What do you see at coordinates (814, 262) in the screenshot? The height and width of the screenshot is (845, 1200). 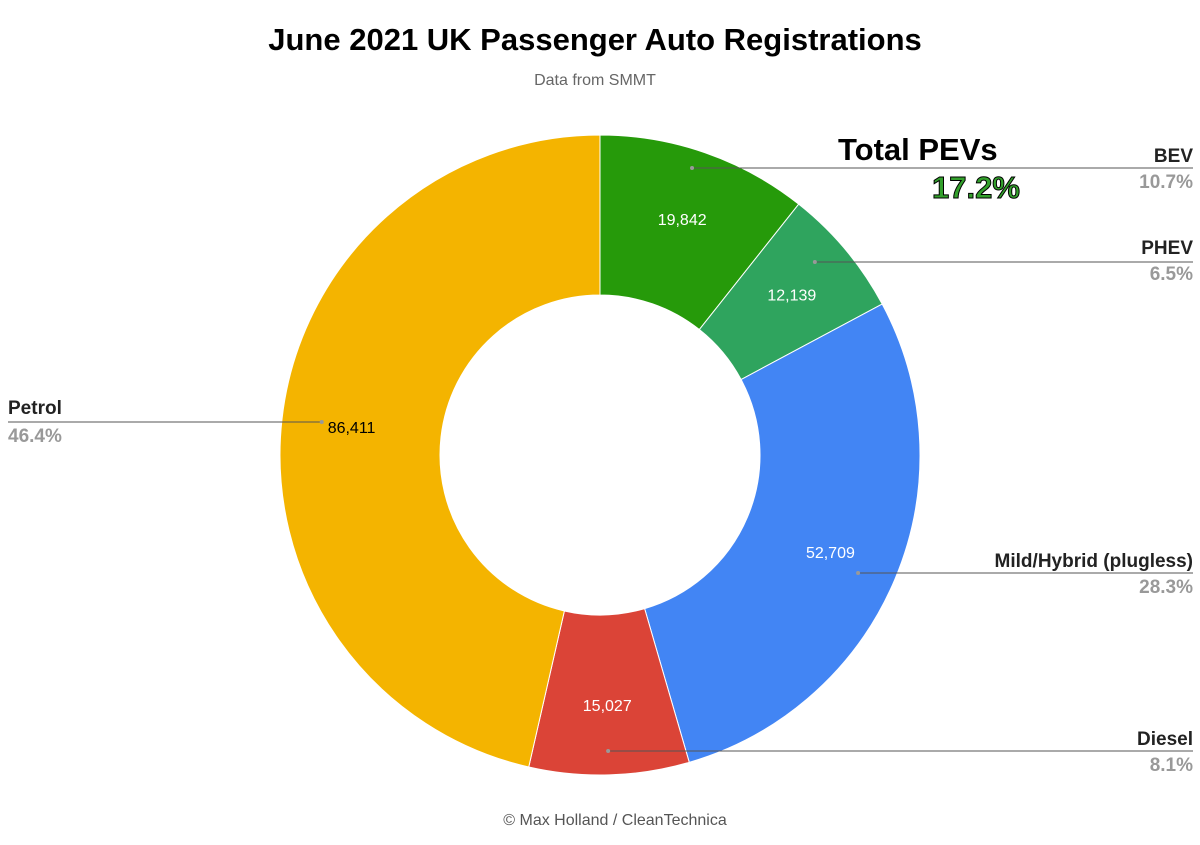 I see `leader-dot-phev` at bounding box center [814, 262].